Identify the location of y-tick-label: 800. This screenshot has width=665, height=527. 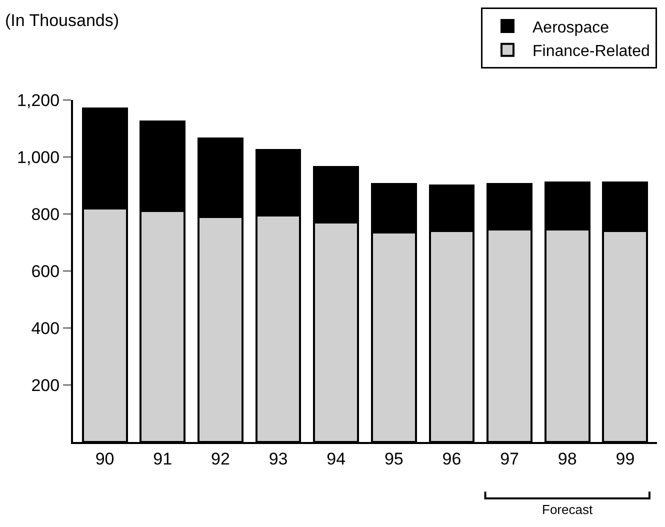
(45, 214).